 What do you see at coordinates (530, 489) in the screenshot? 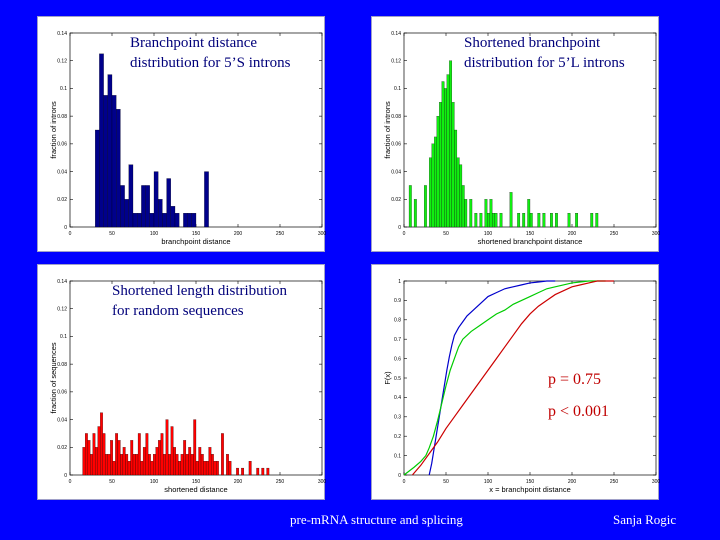
I see `x-axis-label: x = branchpoint distance` at bounding box center [530, 489].